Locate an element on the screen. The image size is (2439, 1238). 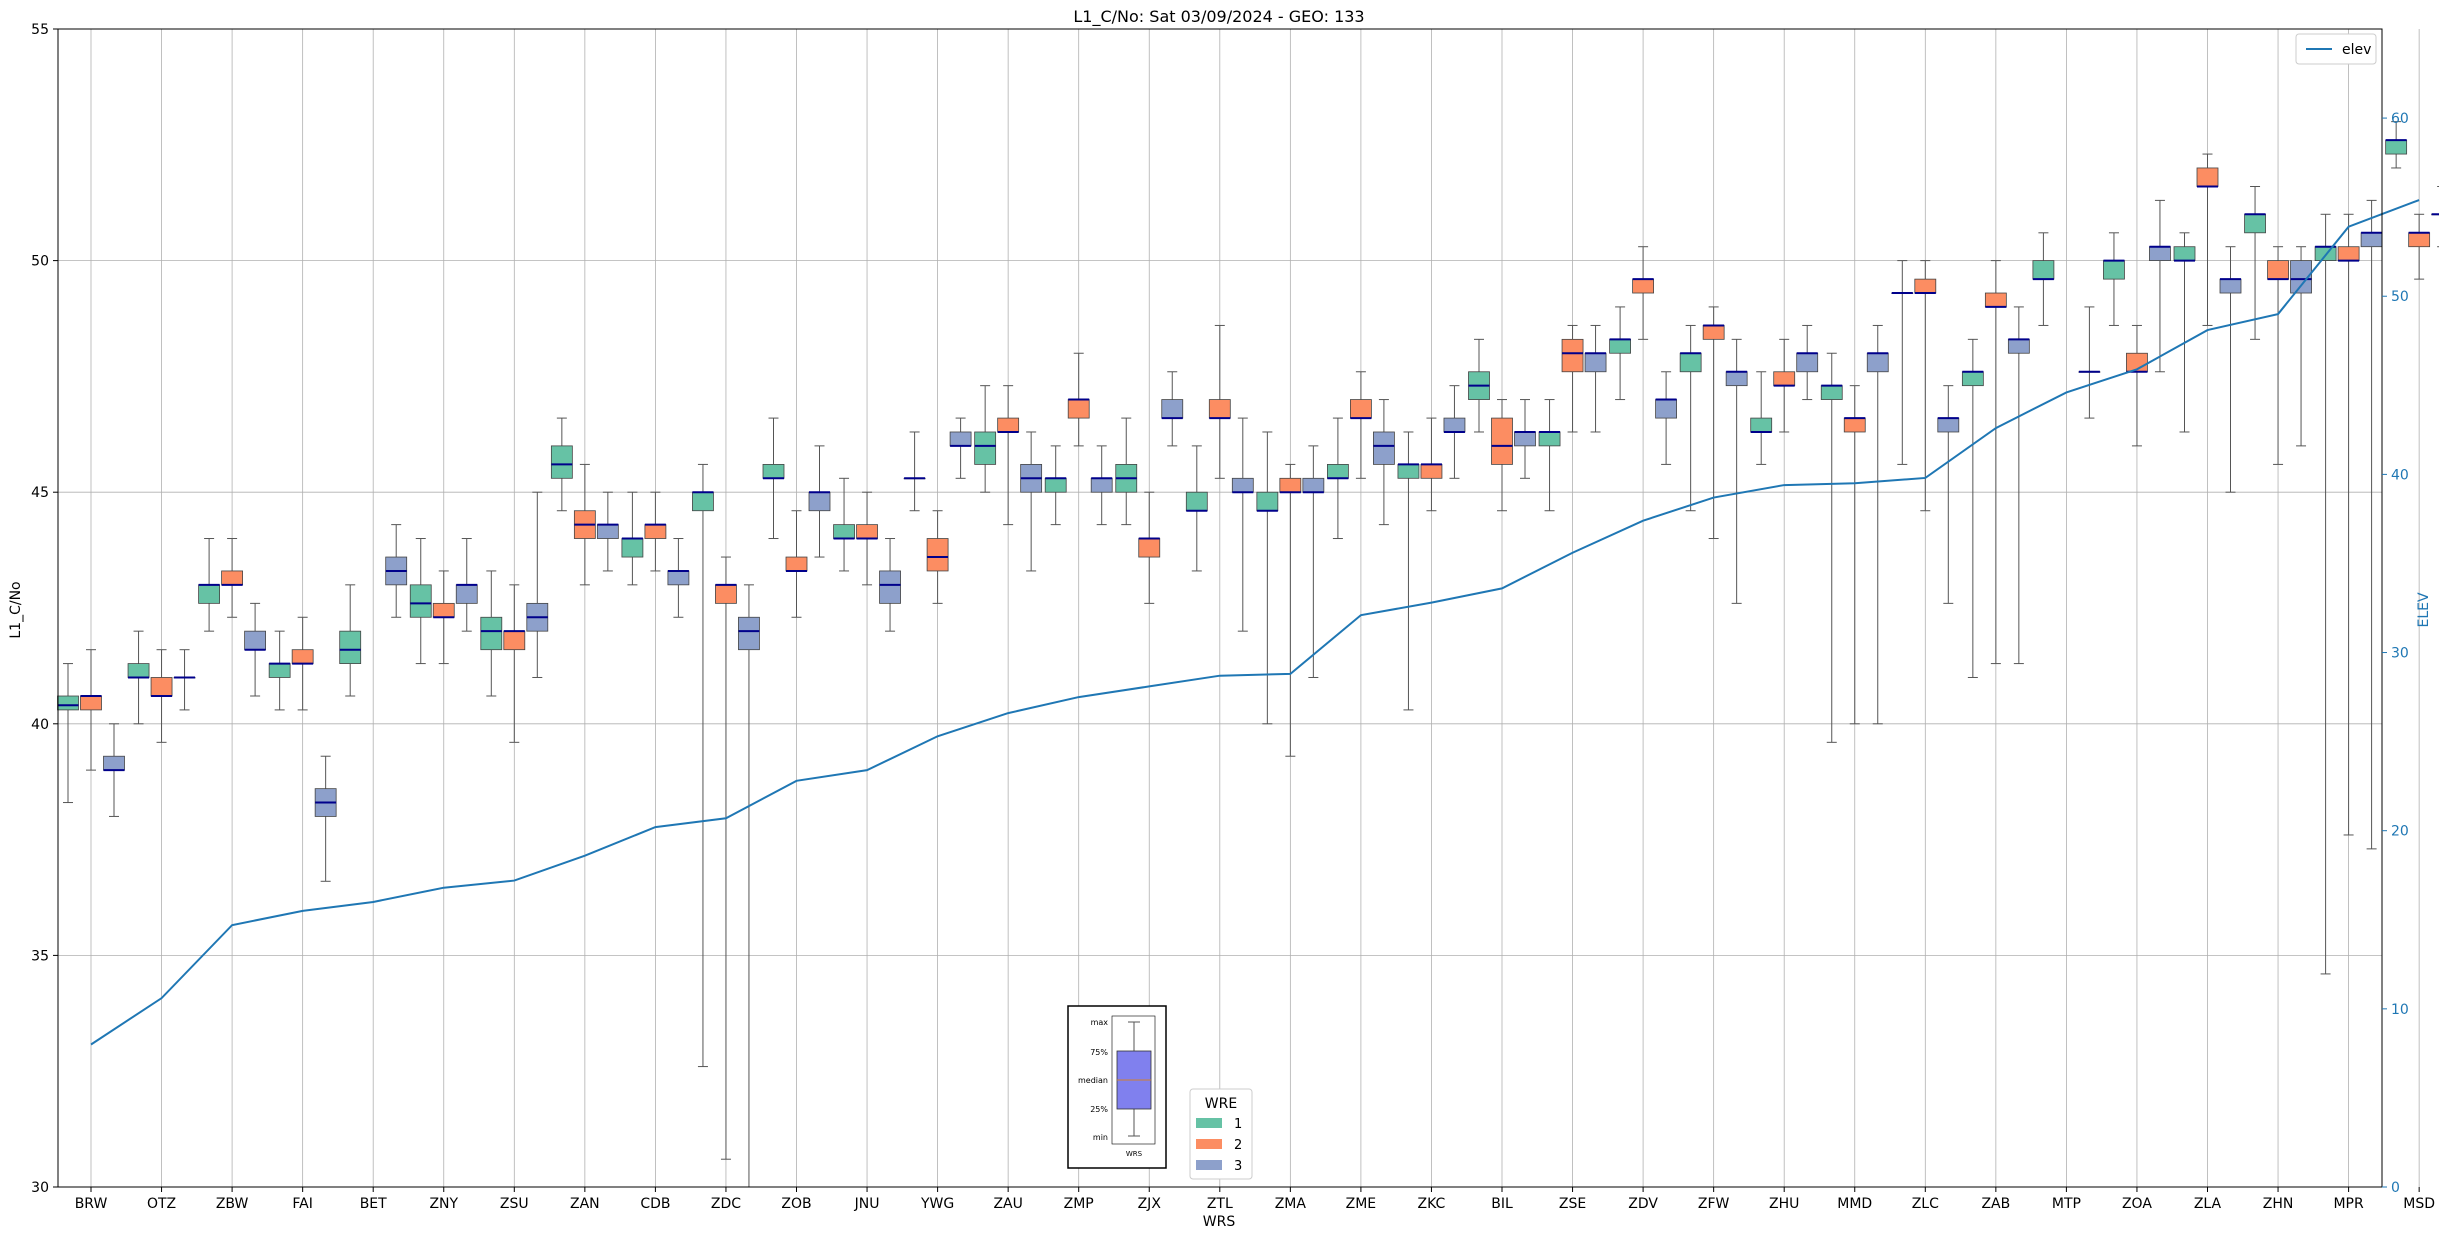
wre-legend-label-3: 3 is located at coordinates (1238, 1166).